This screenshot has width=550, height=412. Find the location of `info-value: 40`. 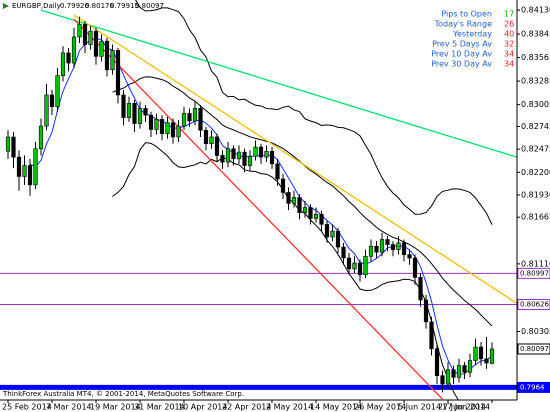

info-value: 40 is located at coordinates (509, 34).